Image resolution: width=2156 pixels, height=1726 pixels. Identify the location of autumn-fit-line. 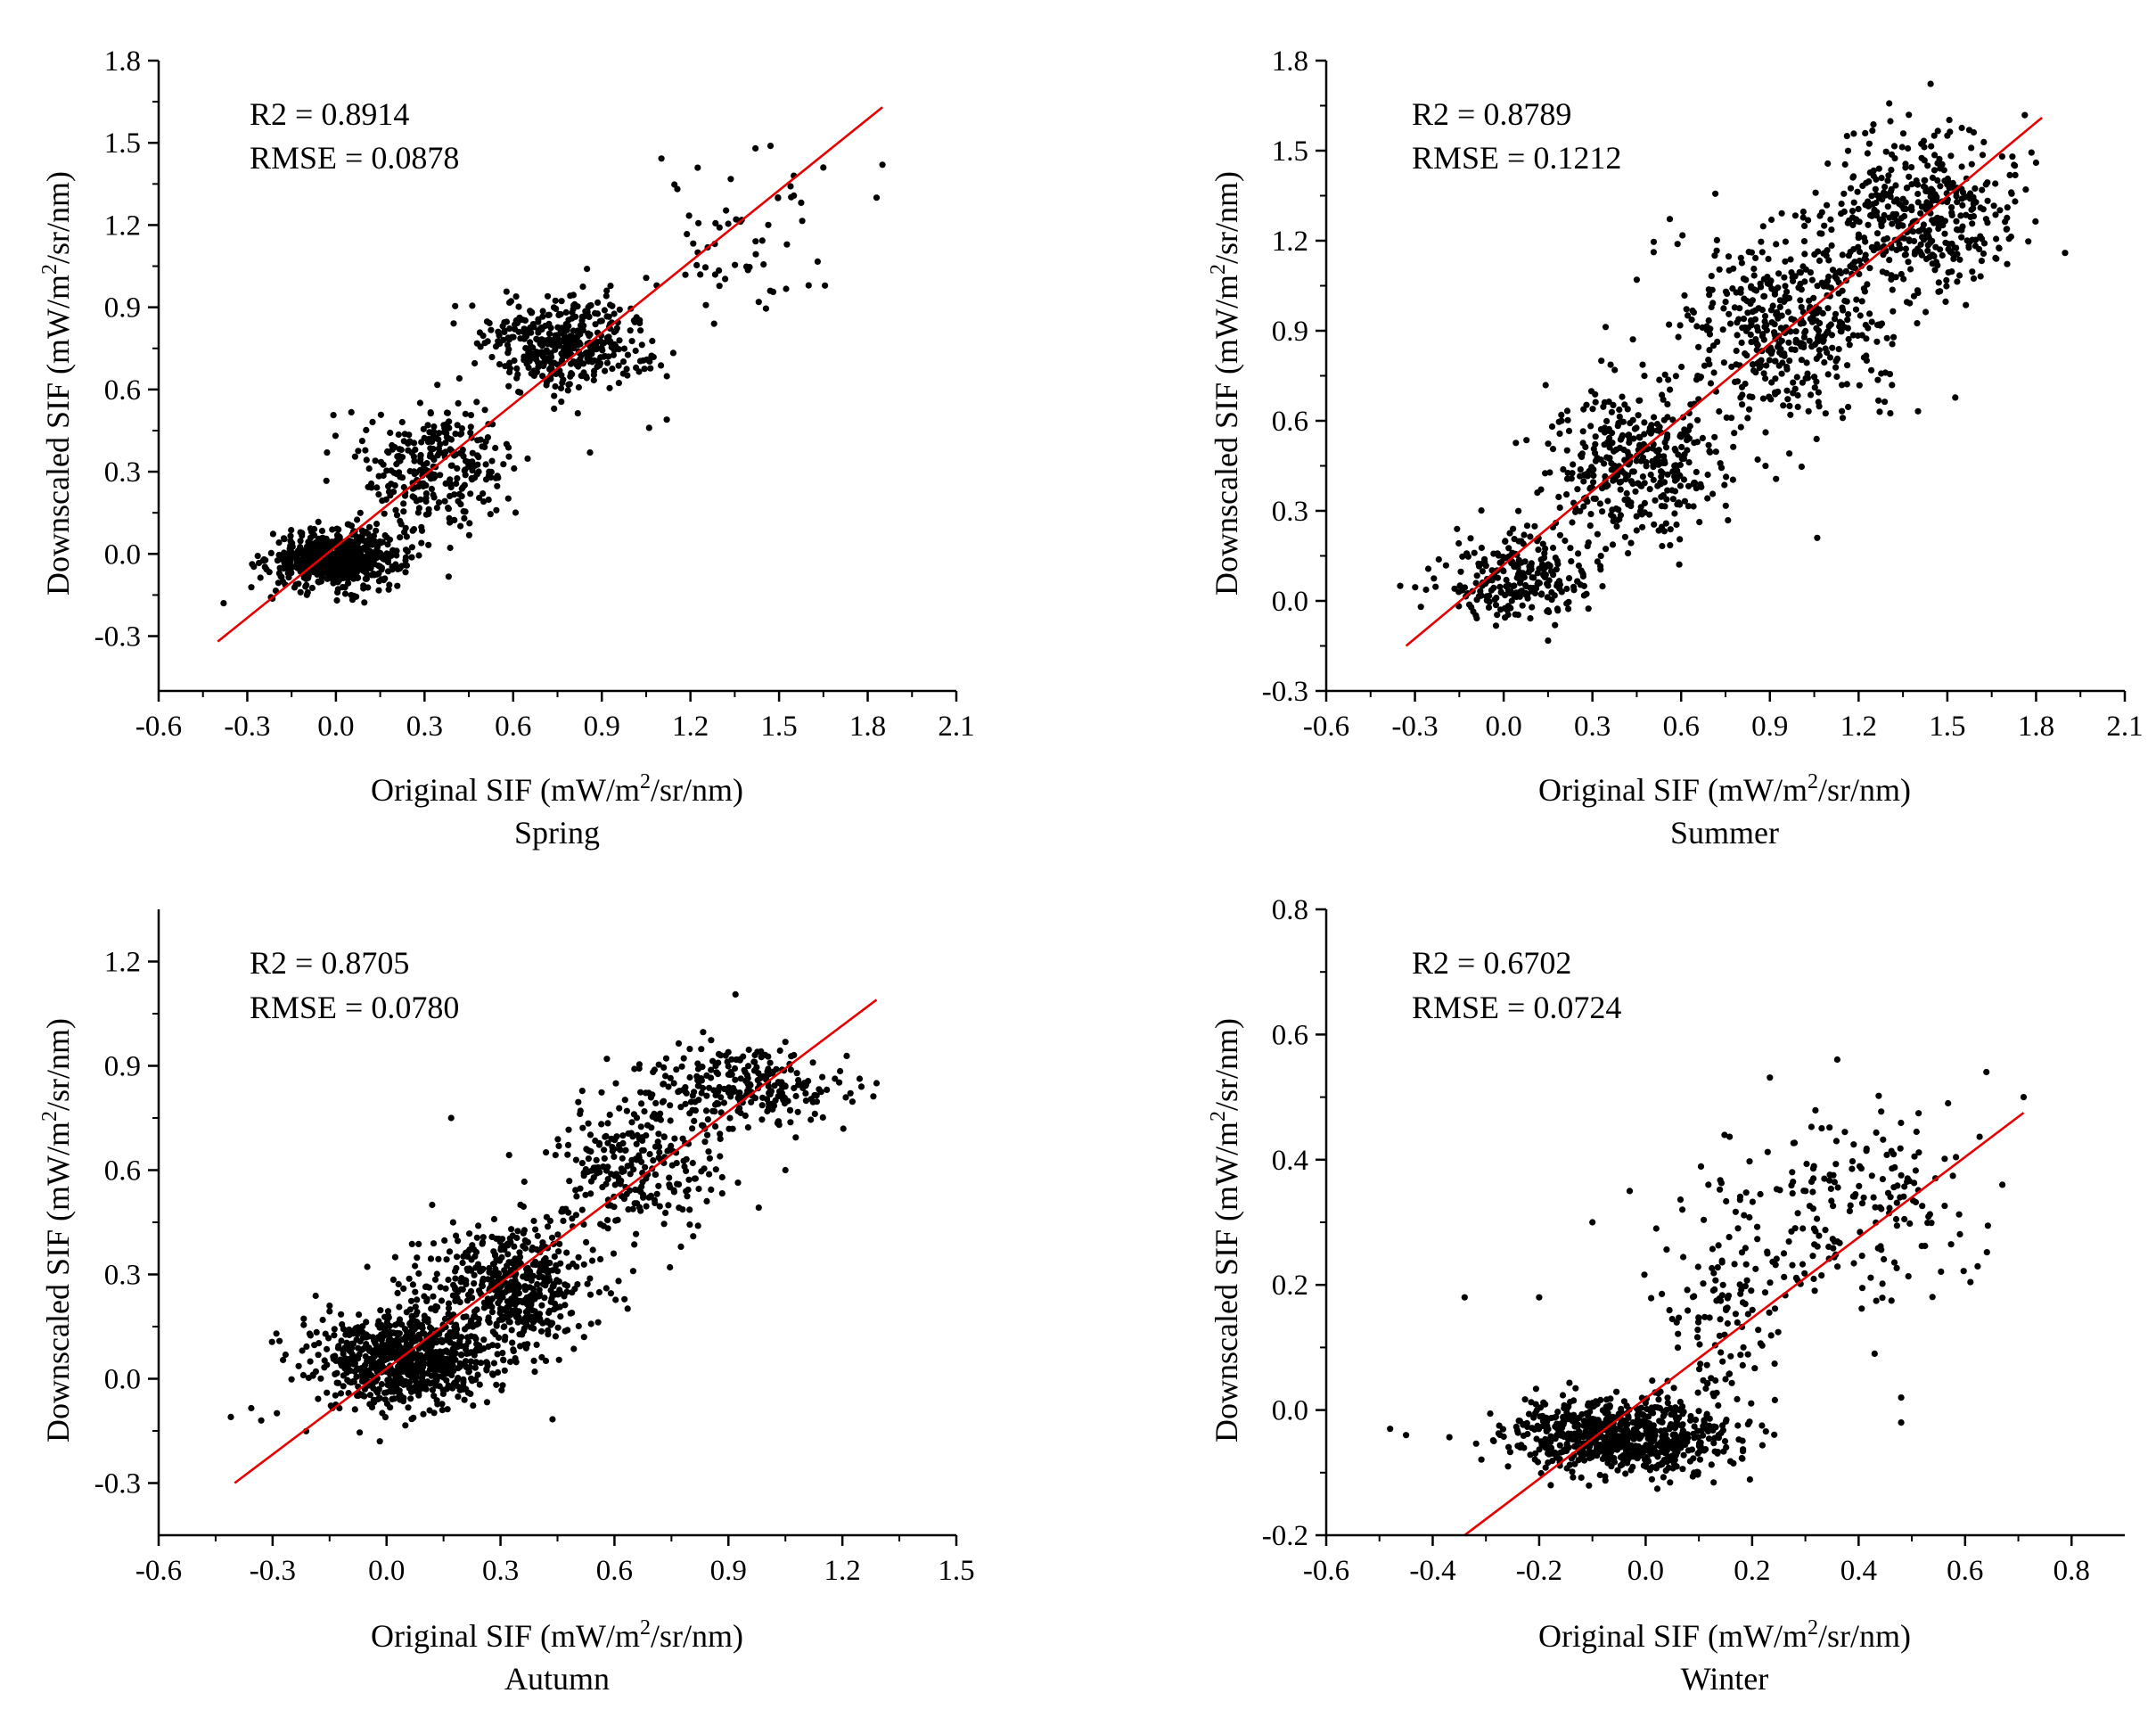
(556, 1241).